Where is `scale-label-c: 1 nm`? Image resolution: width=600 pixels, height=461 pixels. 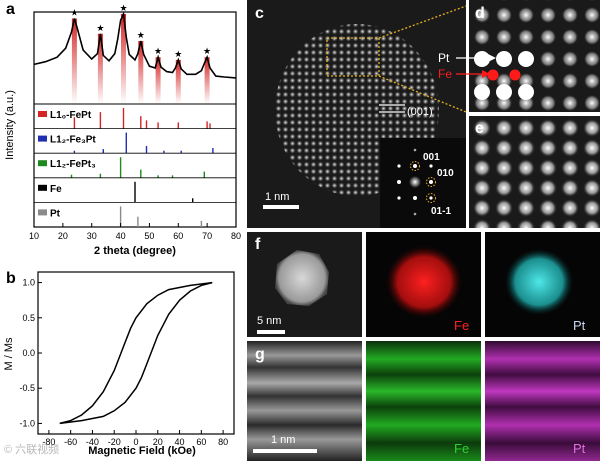 scale-label-c: 1 nm is located at coordinates (277, 197).